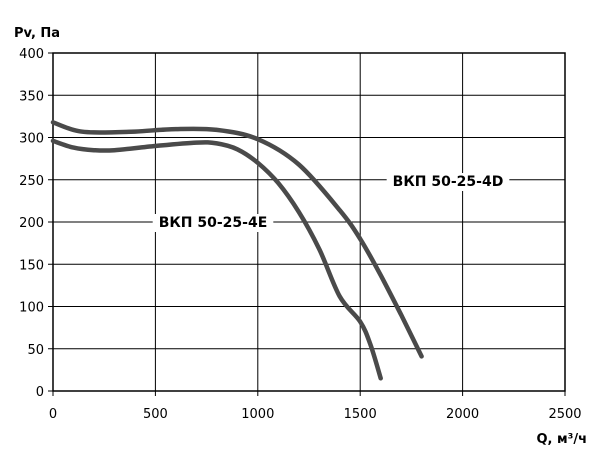 The height and width of the screenshot is (458, 615). I want to click on series-label-1: ВКП 50-25-4E, so click(213, 223).